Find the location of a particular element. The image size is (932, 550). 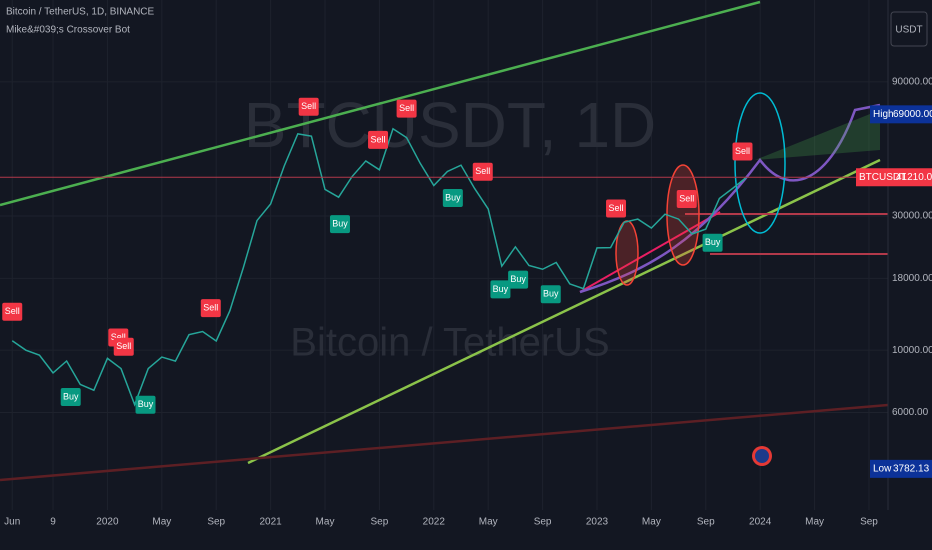

last-price-tag is located at coordinates (894, 177).